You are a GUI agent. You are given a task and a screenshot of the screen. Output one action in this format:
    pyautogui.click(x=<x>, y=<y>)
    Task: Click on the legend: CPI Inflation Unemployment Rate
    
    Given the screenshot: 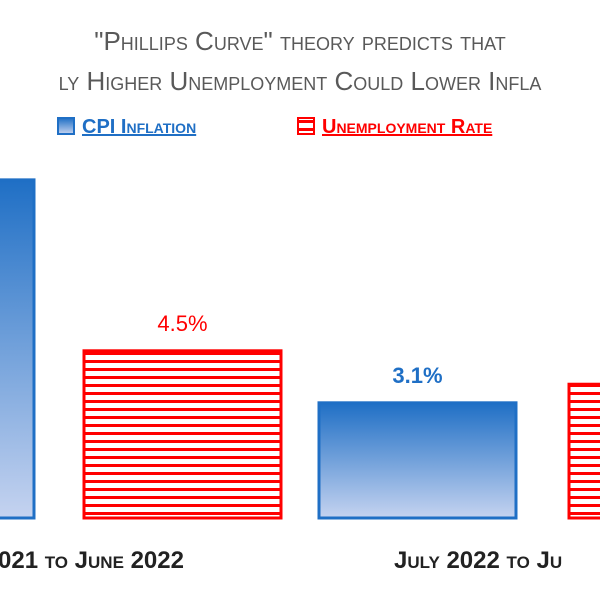 What is the action you would take?
    pyautogui.click(x=274, y=127)
    